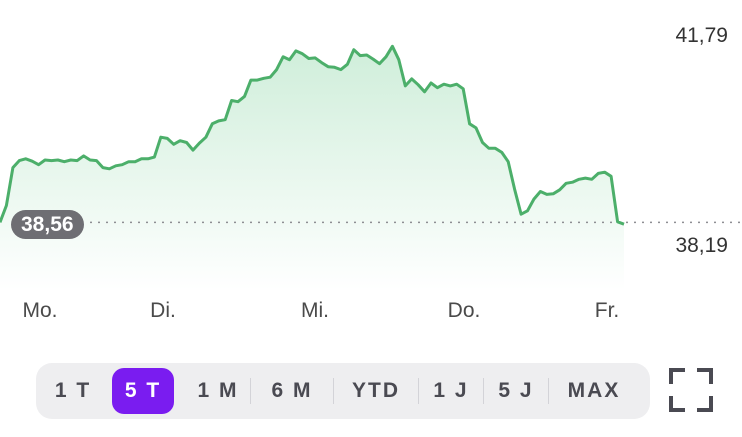 This screenshot has height=437, width=742. Describe the element at coordinates (701, 35) in the screenshot. I see `y-axis-max-label: 41,79` at that location.